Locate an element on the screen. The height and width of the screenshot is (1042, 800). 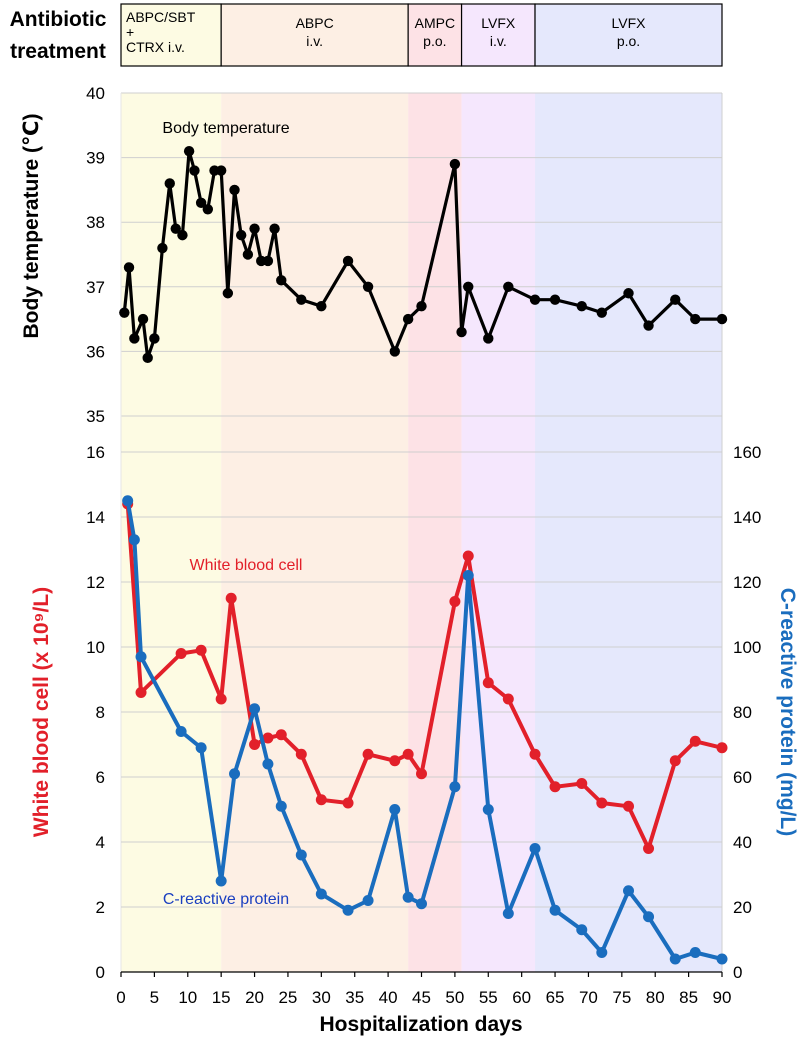
x-tick-label: 35 is located at coordinates (354, 997).